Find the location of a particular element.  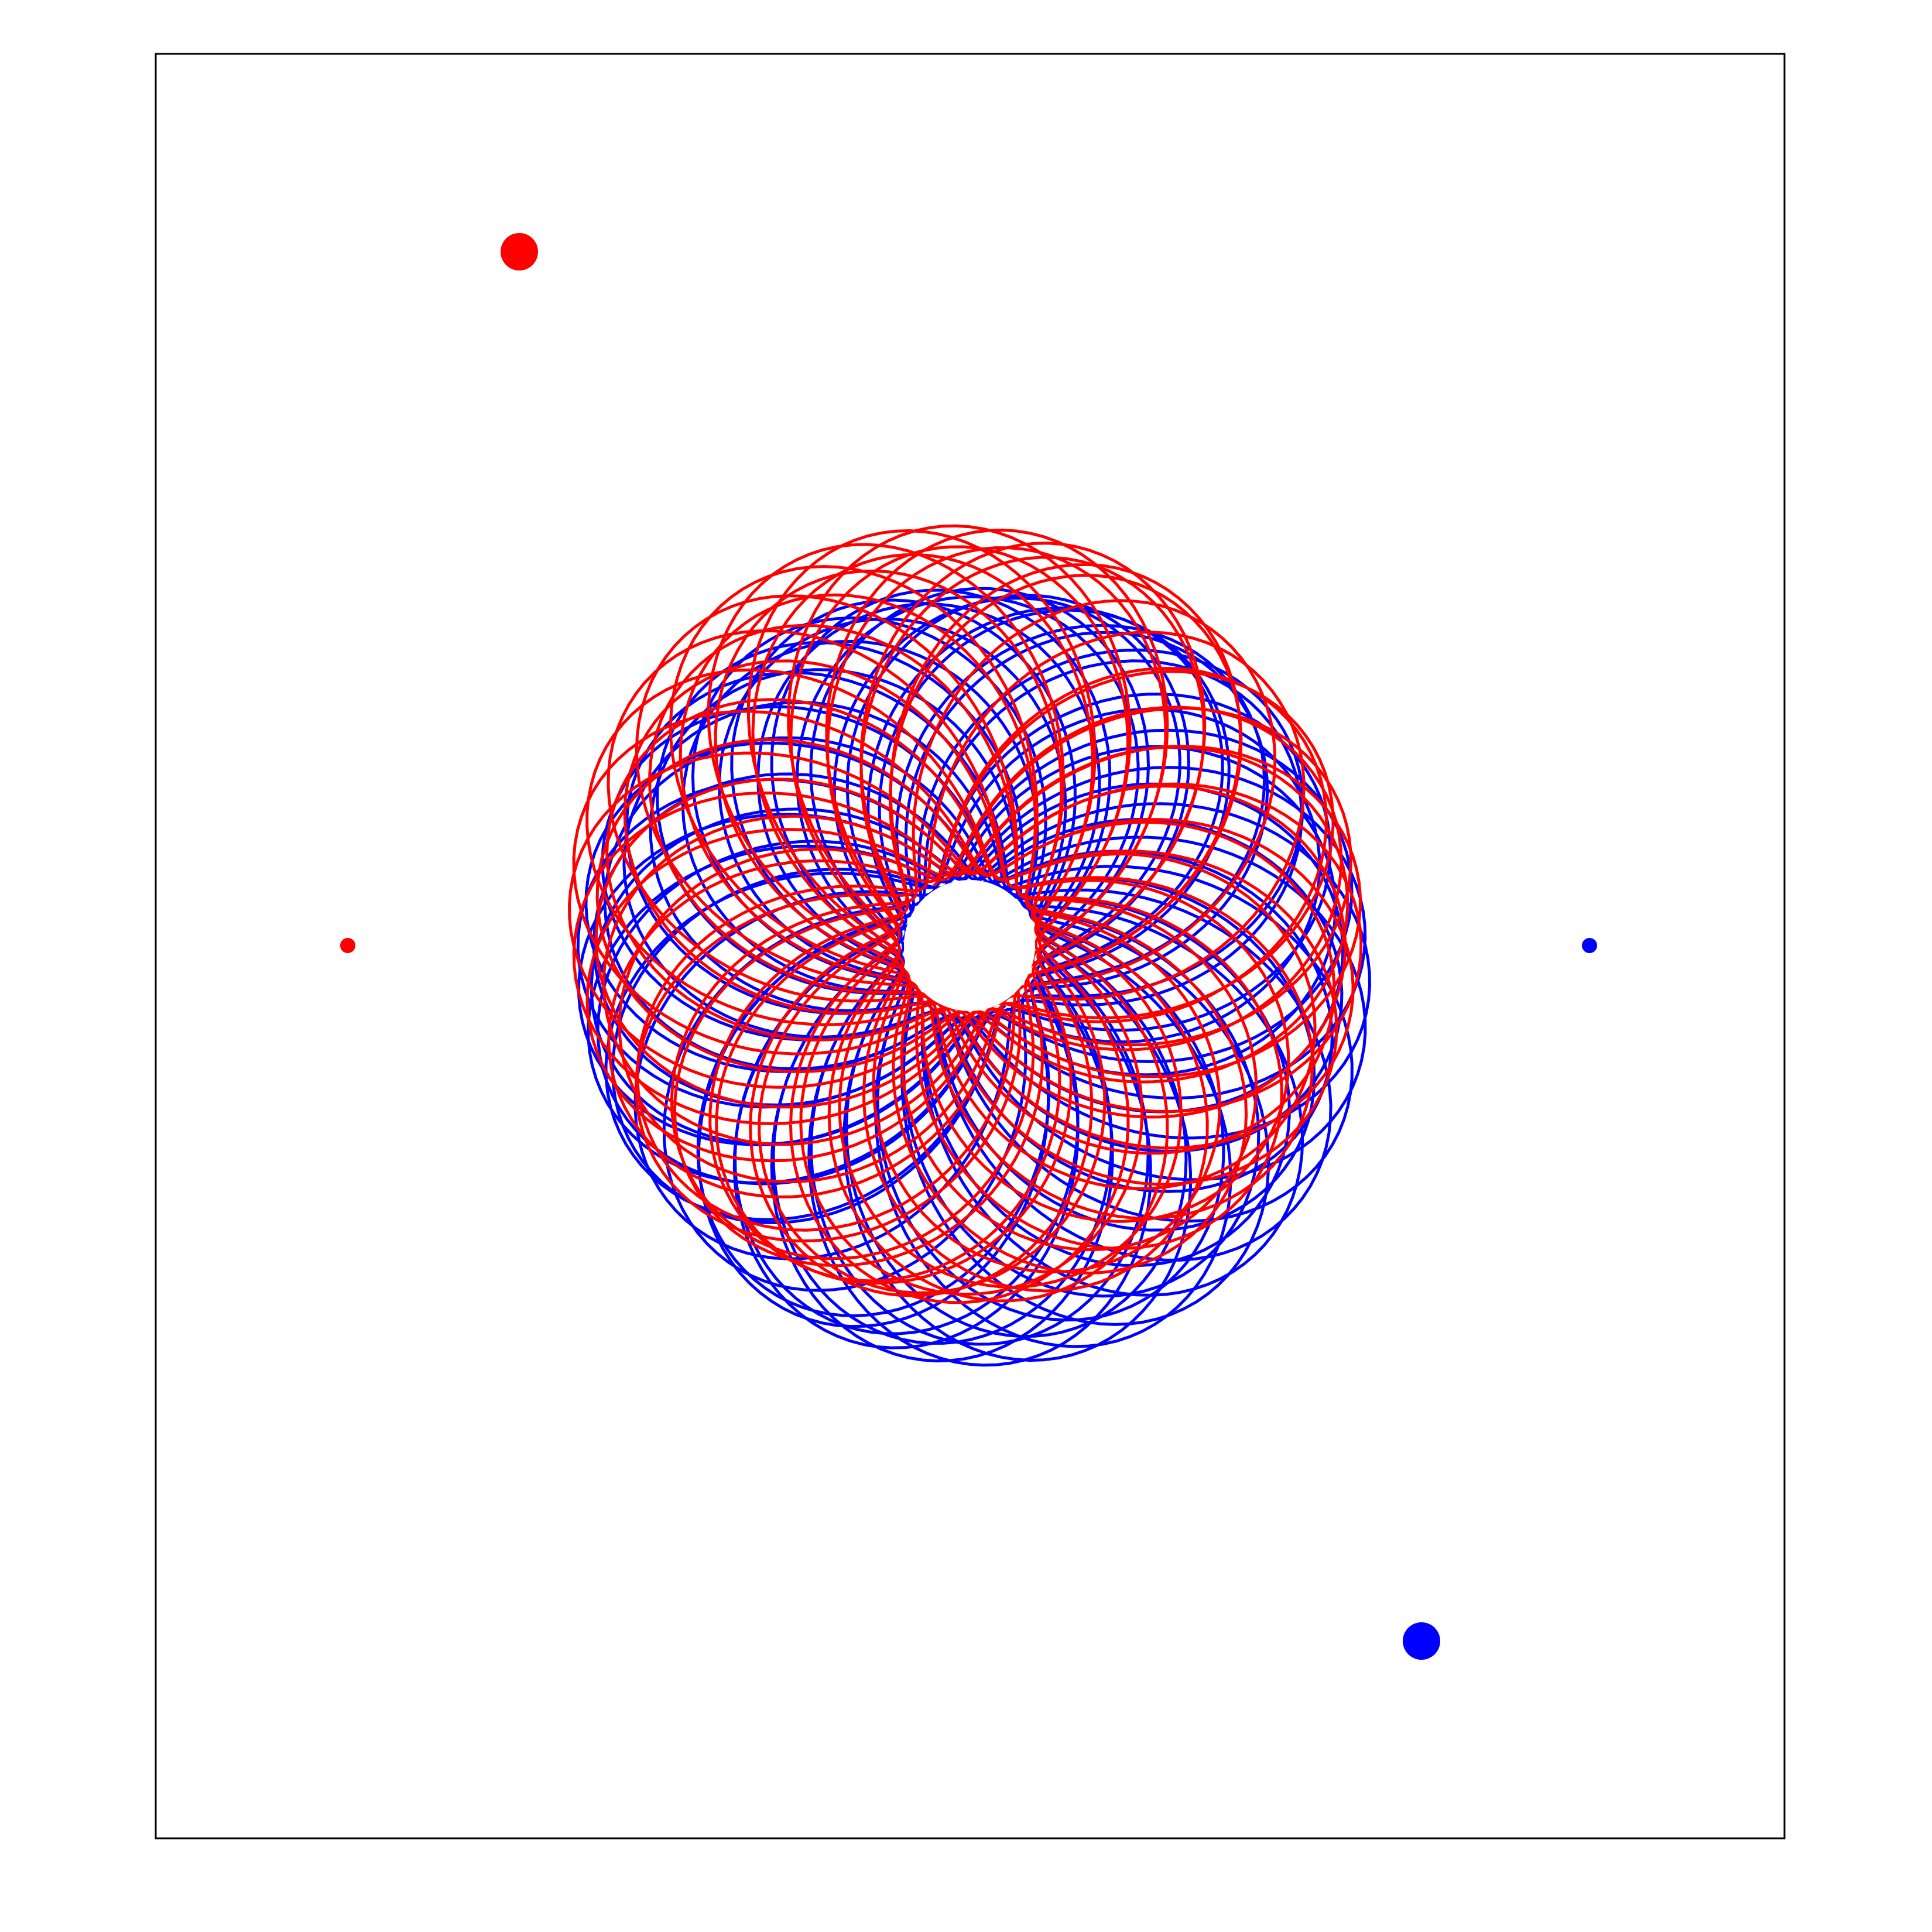

red-orbit-end-dot is located at coordinates (519, 251).